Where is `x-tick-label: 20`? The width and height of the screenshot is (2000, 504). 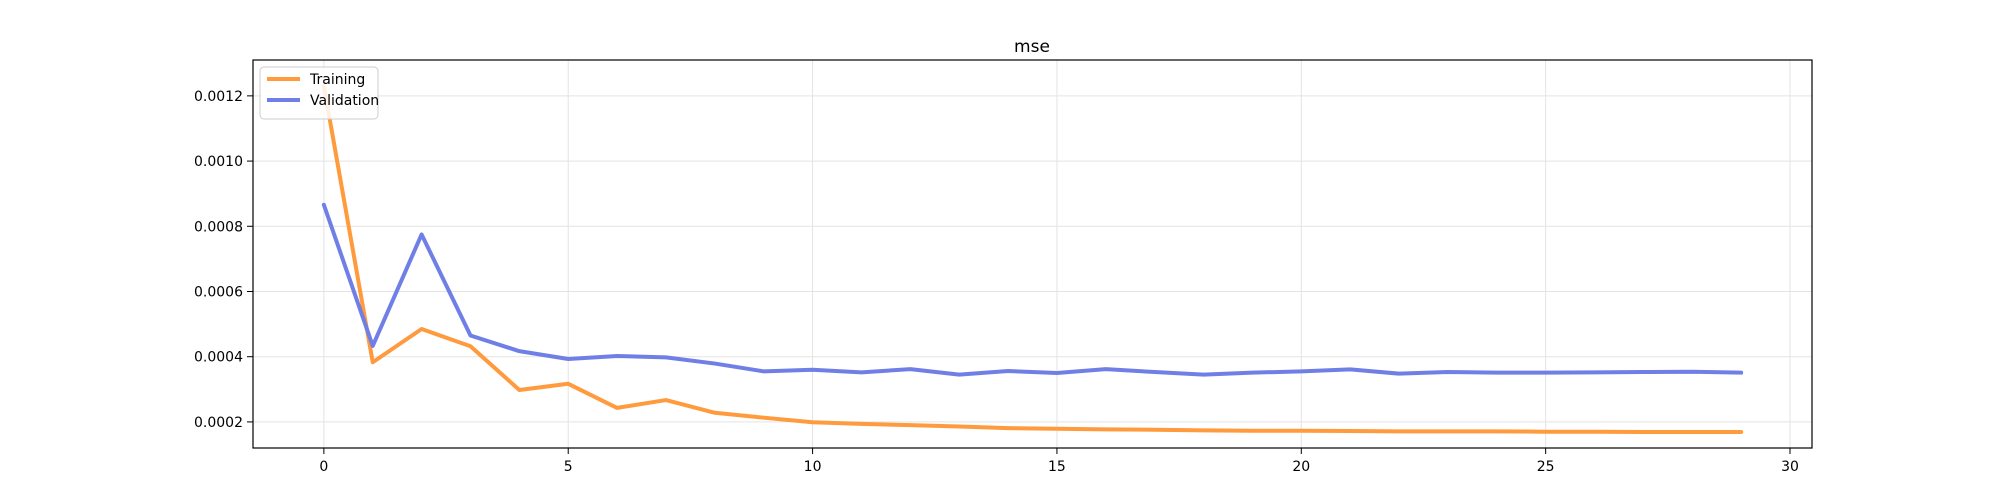
x-tick-label: 20 is located at coordinates (1301, 467).